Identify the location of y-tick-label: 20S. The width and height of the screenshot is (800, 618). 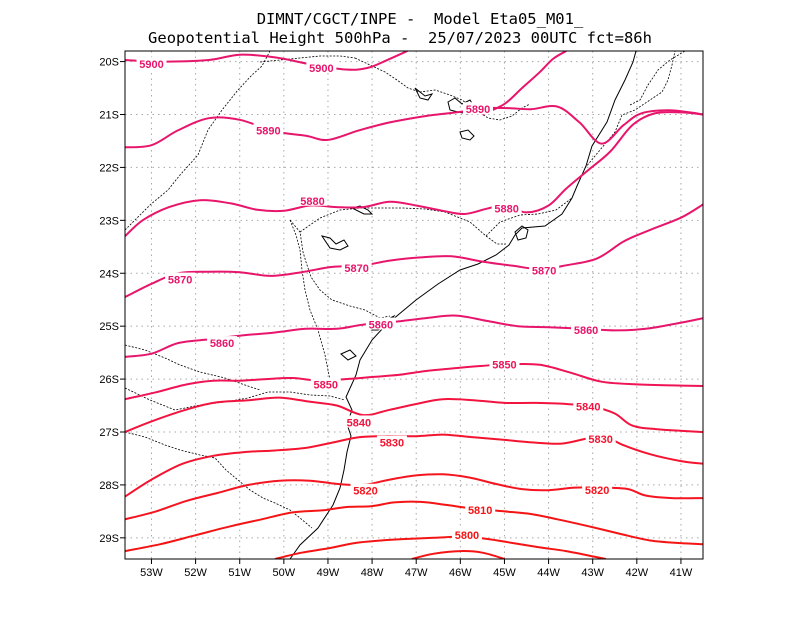
(109, 63).